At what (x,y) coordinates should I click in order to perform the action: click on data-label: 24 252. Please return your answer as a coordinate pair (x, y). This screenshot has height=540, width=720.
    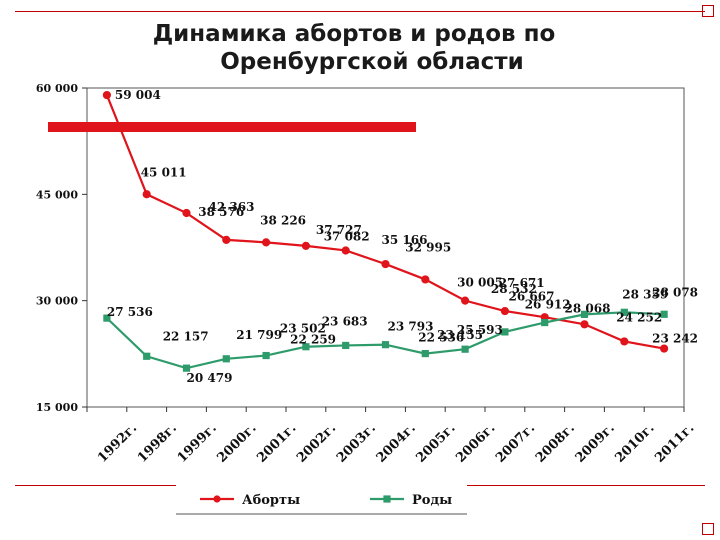
    Looking at the image, I should click on (639, 317).